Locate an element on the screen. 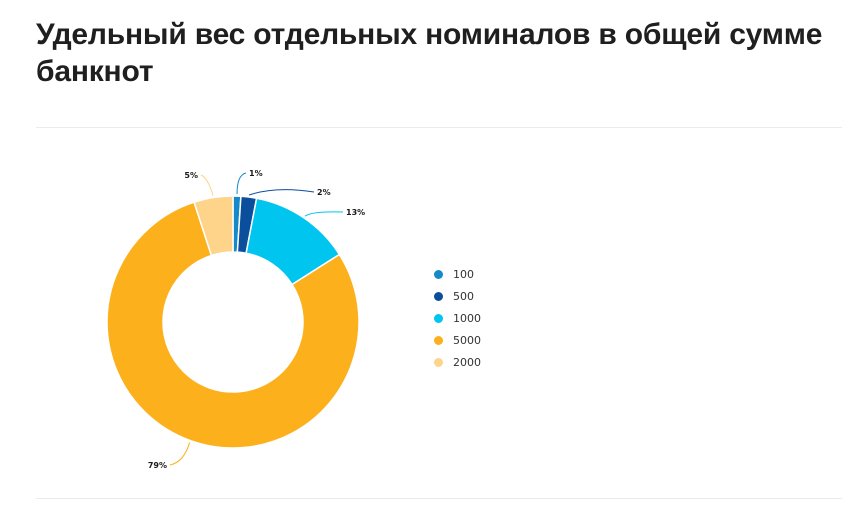 The width and height of the screenshot is (854, 510). bottom-divider is located at coordinates (439, 498).